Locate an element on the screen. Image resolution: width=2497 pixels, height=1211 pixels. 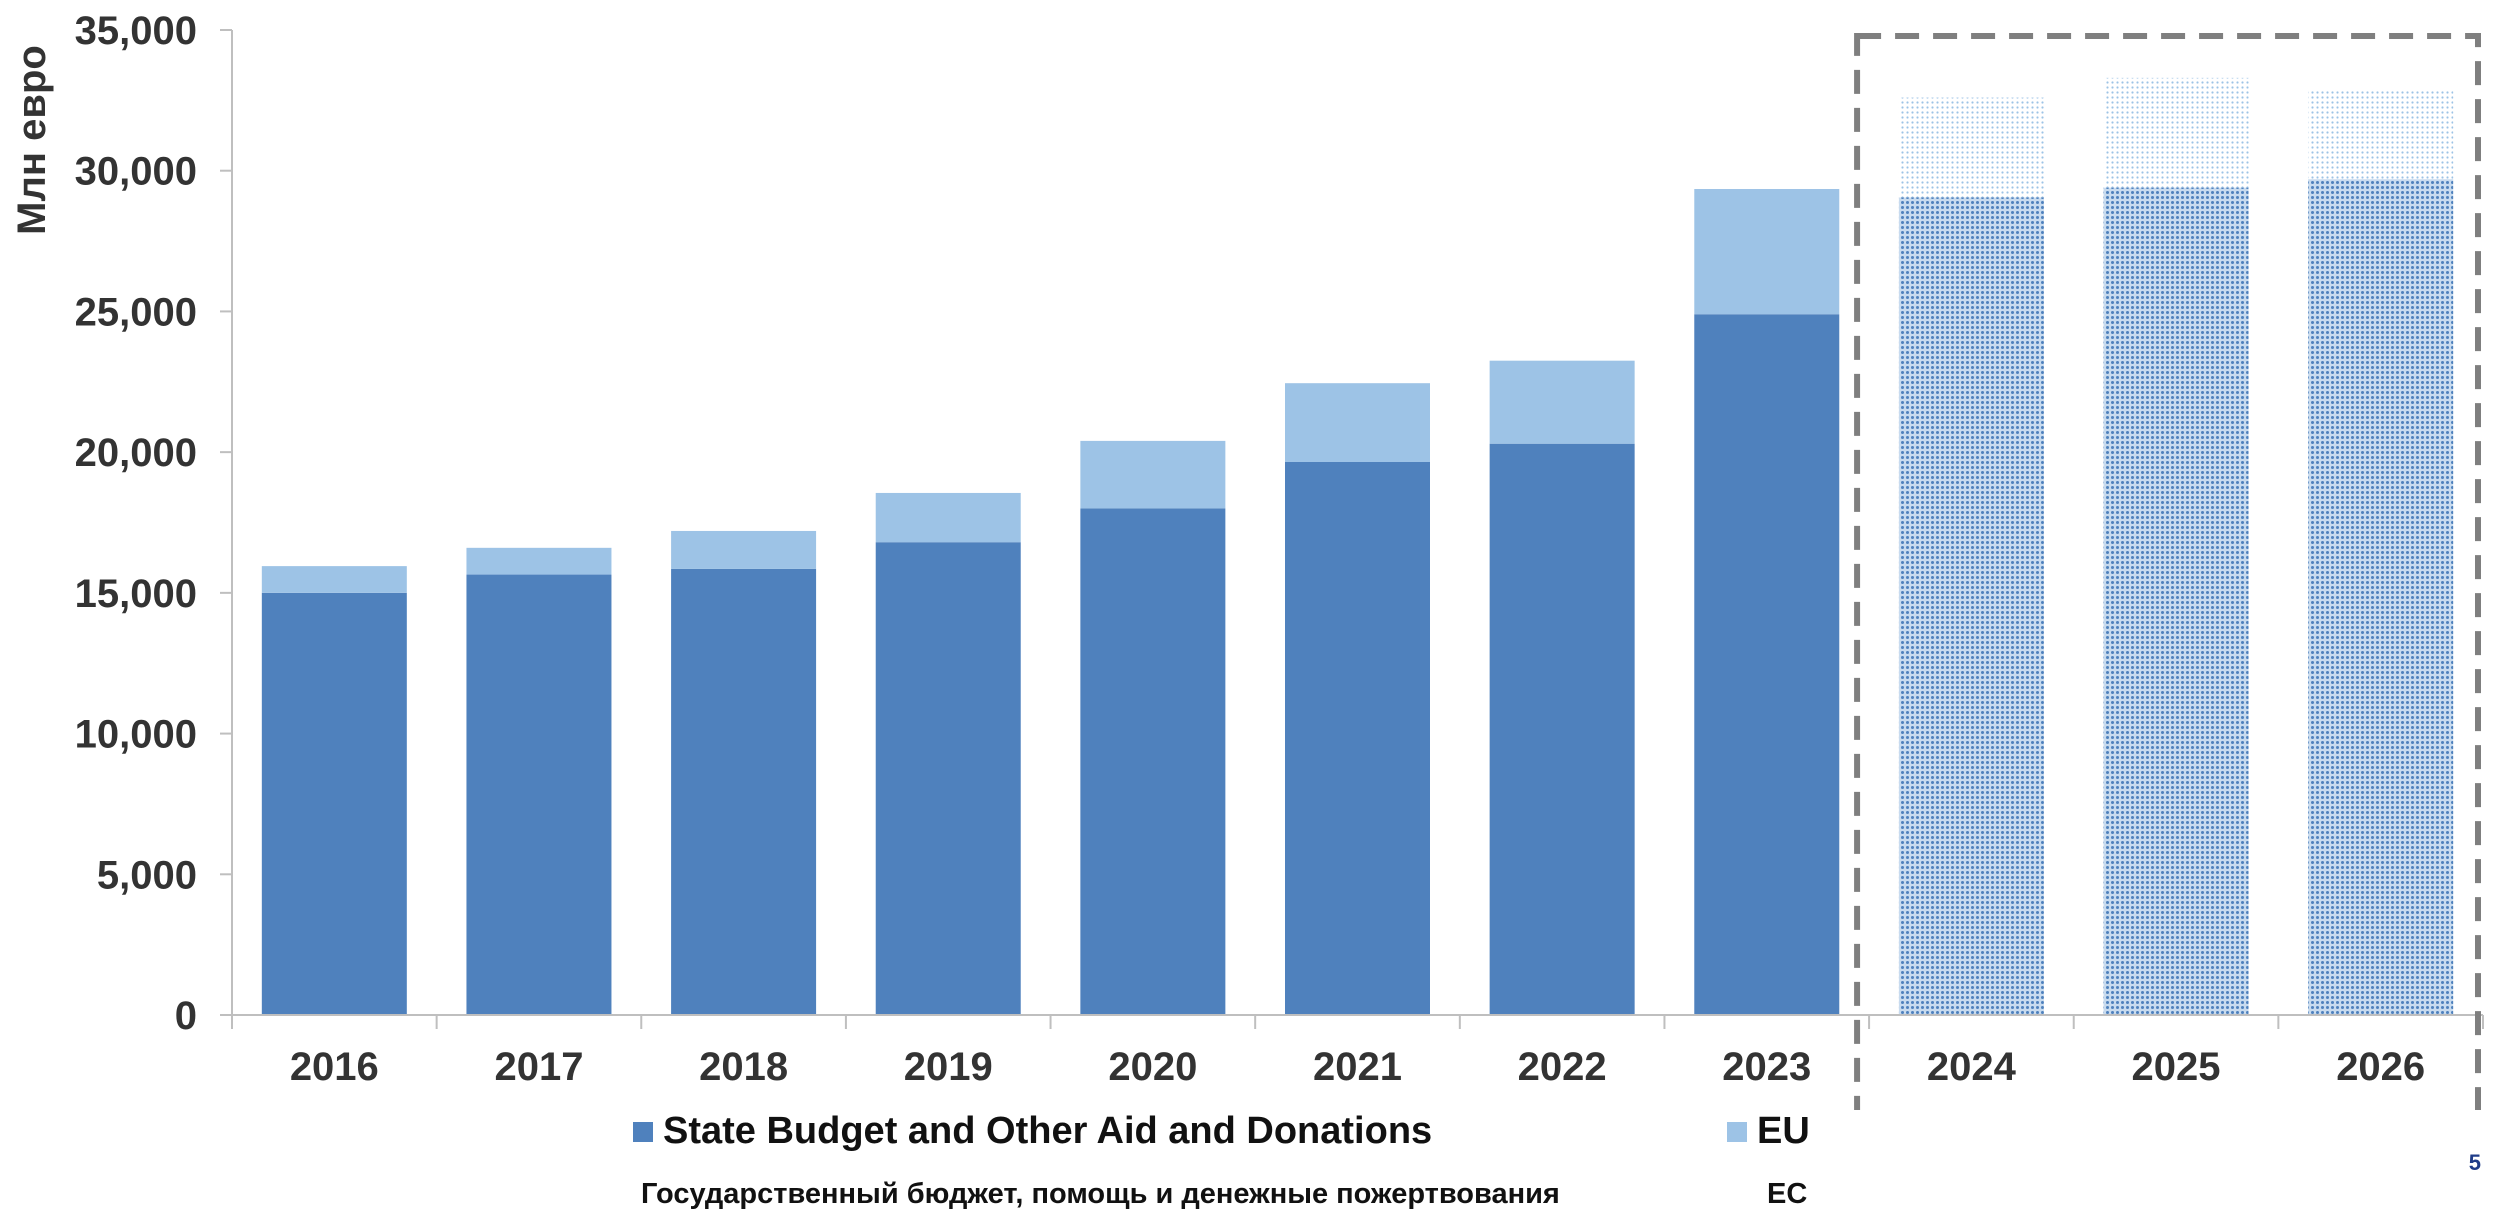
bar-state-budget-2022 is located at coordinates (1562, 729).